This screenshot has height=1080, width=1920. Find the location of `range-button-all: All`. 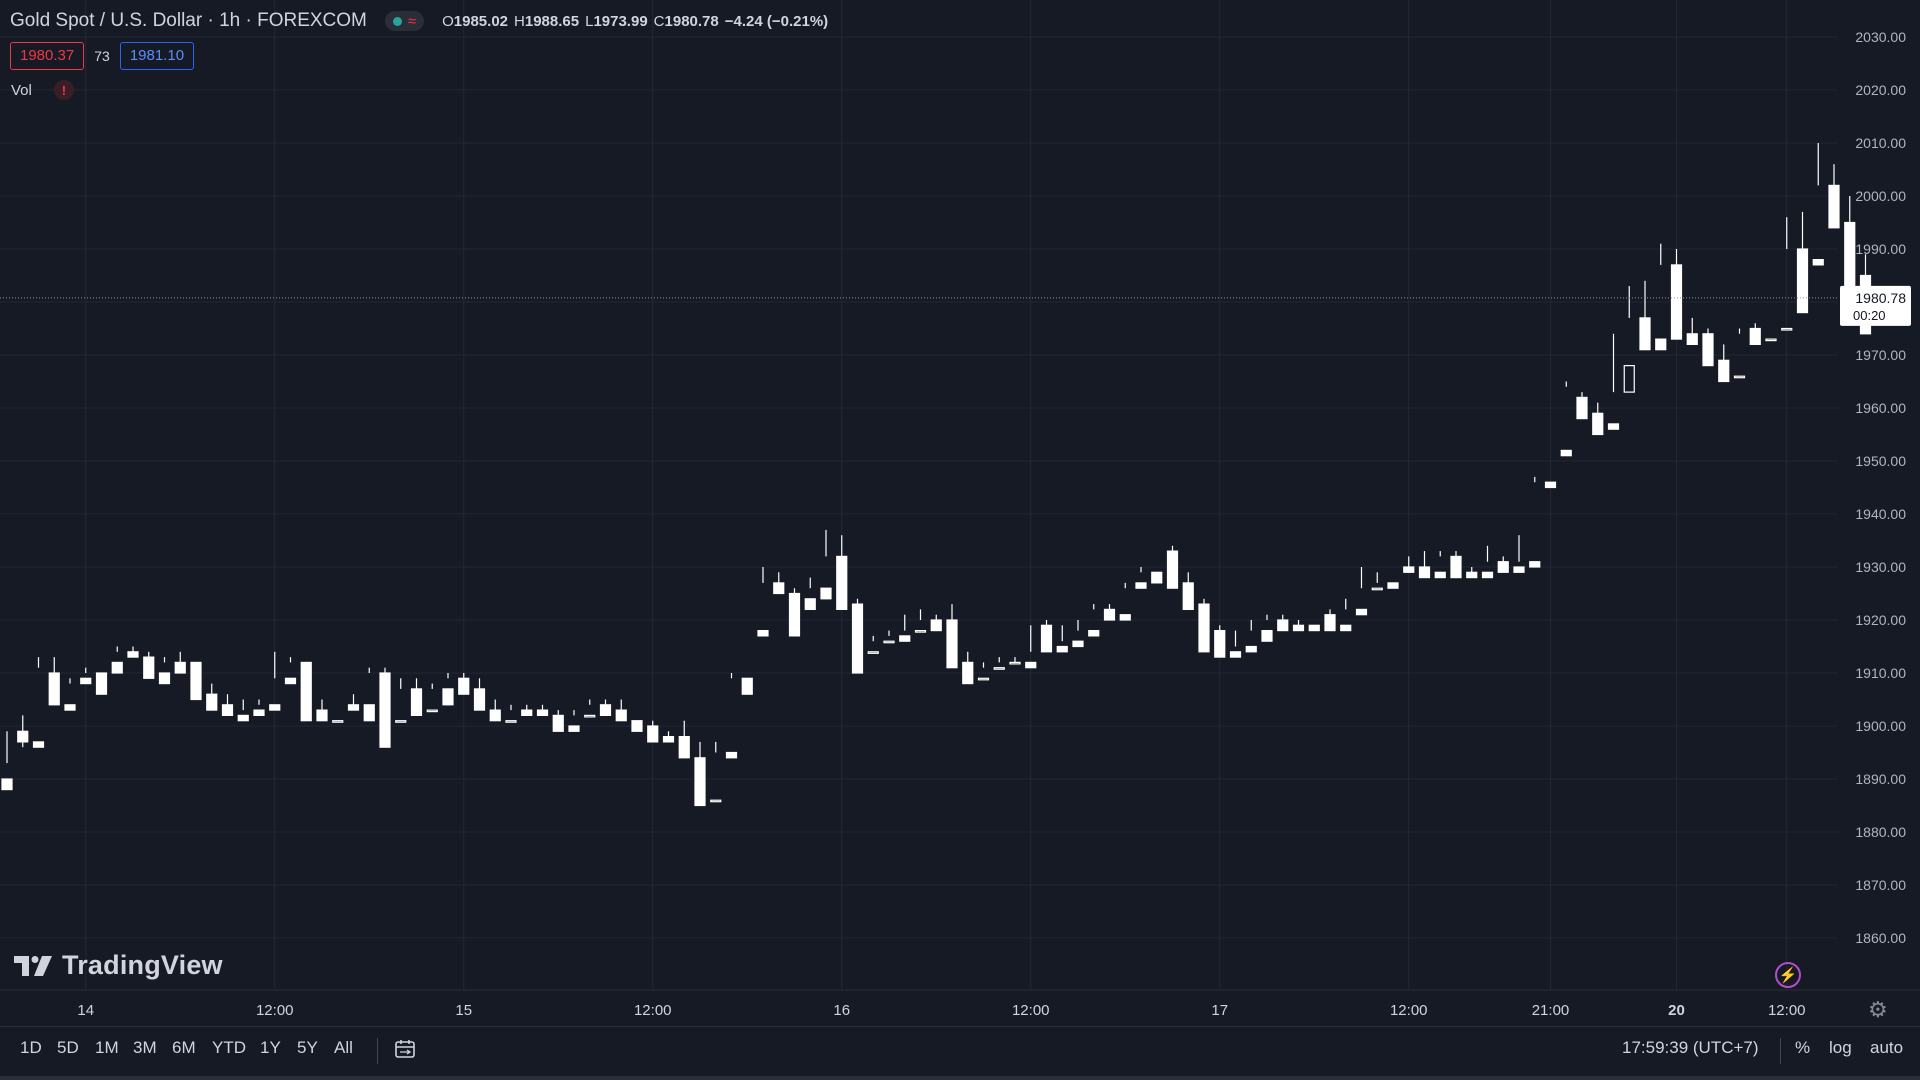

range-button-all: All is located at coordinates (343, 1047).